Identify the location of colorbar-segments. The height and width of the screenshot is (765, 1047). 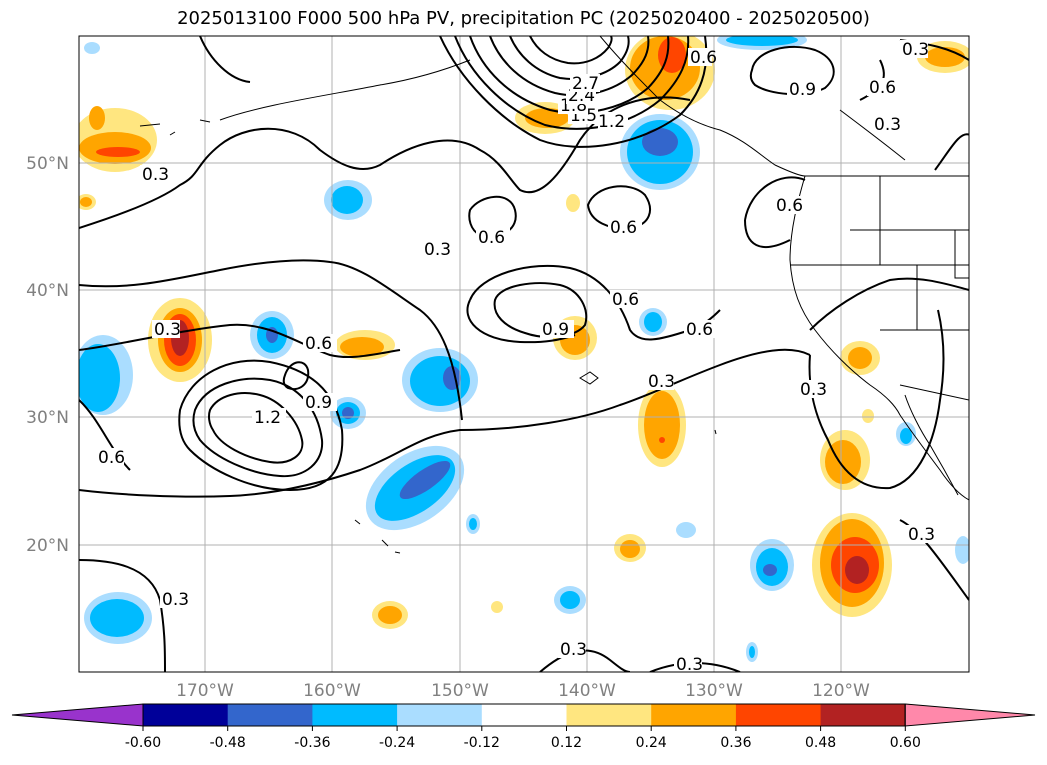
(523, 715).